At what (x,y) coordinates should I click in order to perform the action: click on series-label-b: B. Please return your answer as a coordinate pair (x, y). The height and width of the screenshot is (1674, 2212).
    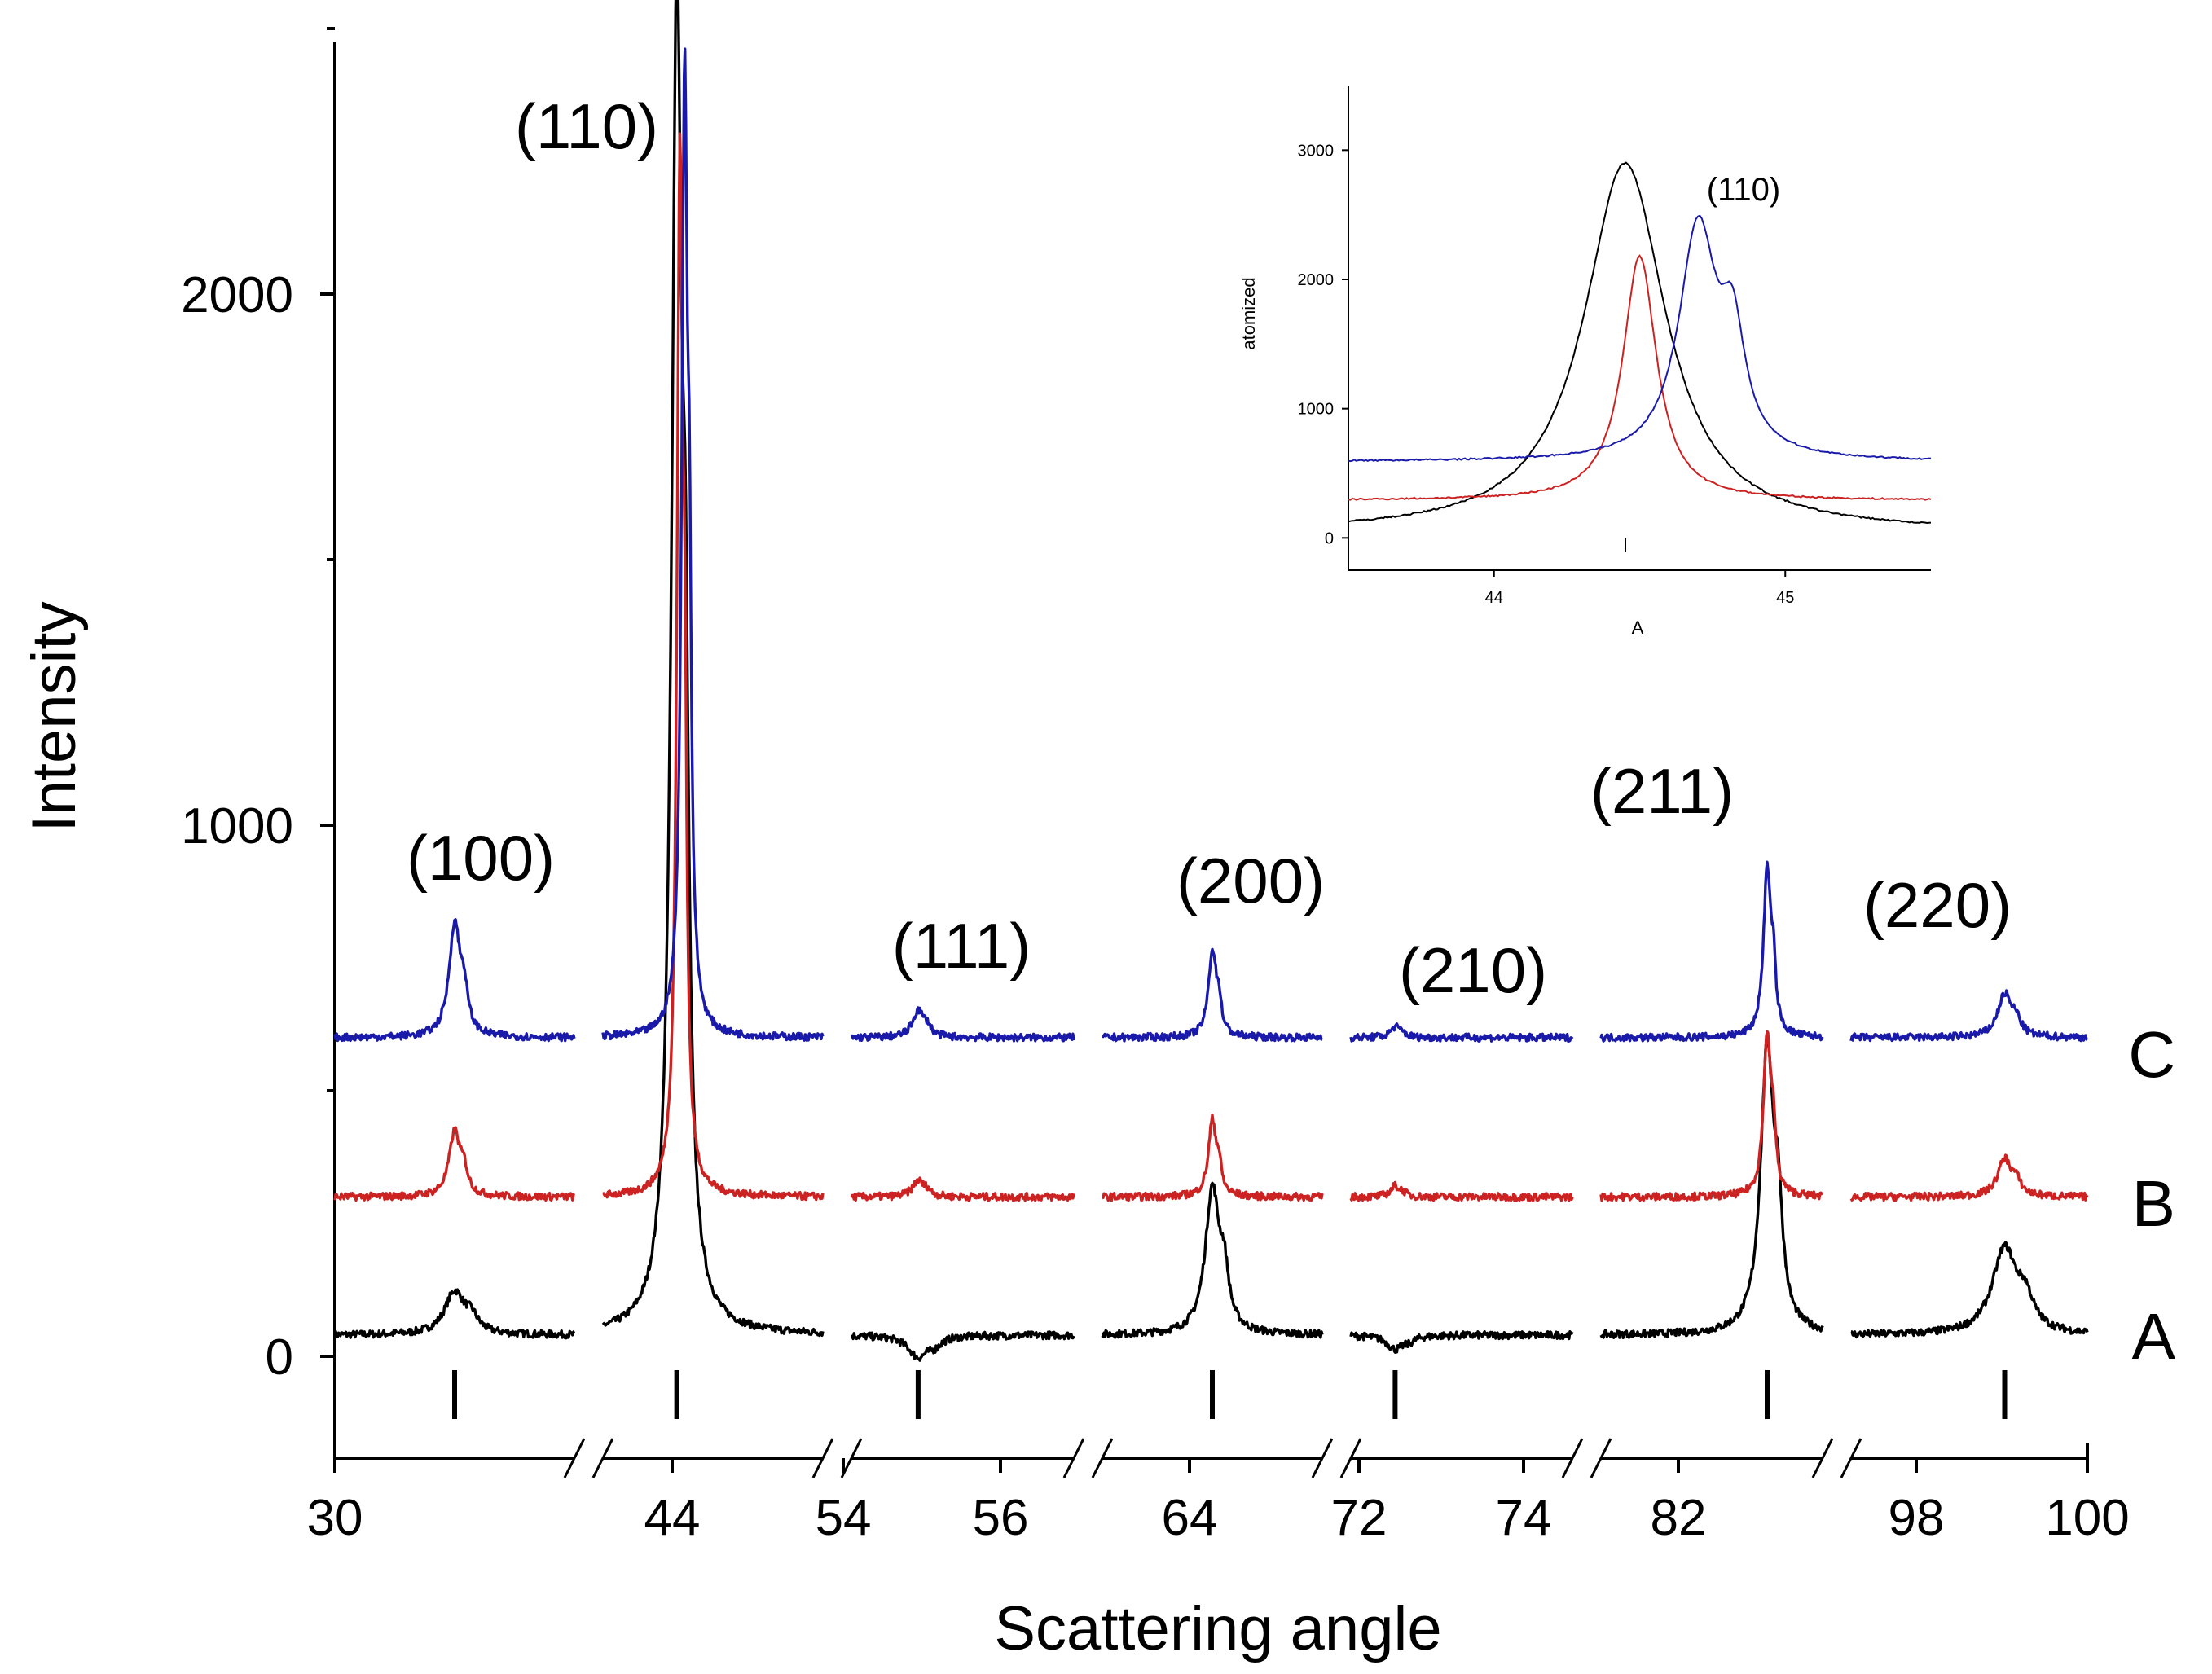
    Looking at the image, I should click on (2153, 1204).